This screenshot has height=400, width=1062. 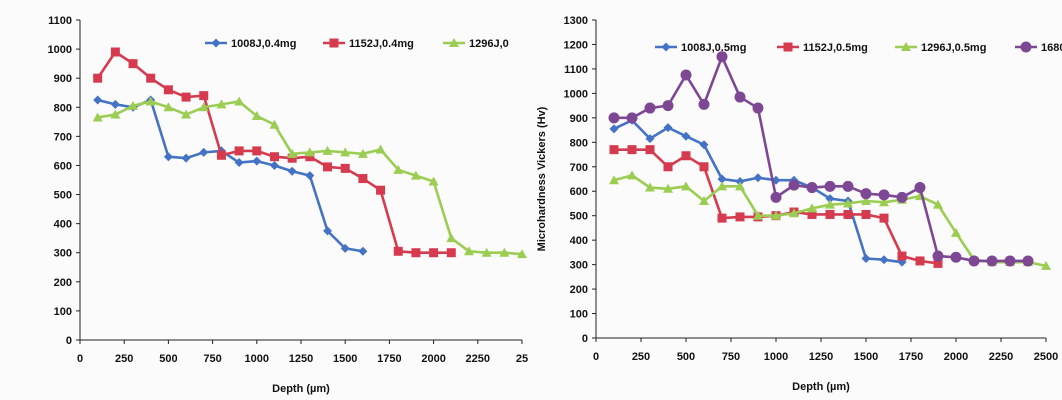 What do you see at coordinates (940, 48) in the screenshot?
I see `legend-item: 1296J,0.5mg` at bounding box center [940, 48].